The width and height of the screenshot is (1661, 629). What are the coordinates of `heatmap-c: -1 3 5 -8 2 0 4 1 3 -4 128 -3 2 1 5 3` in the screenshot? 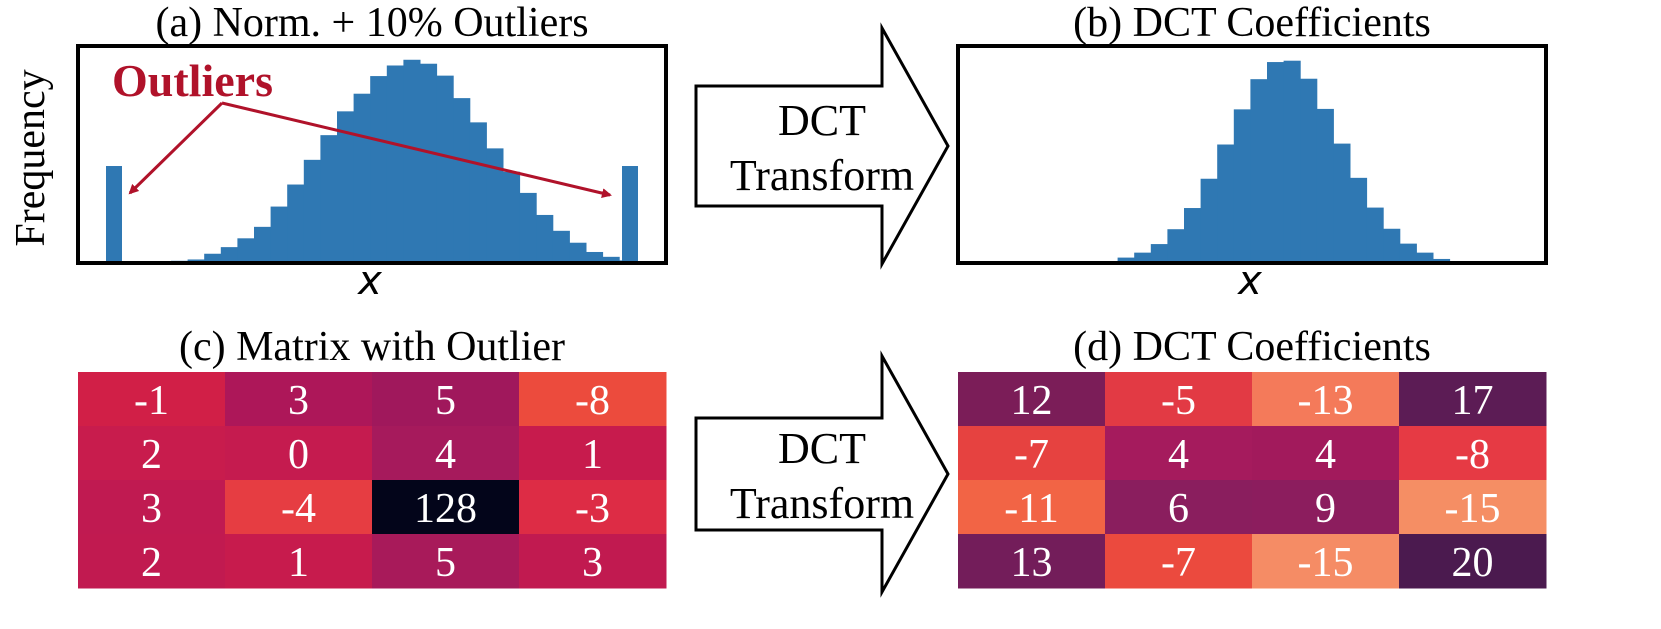 It's located at (372, 480).